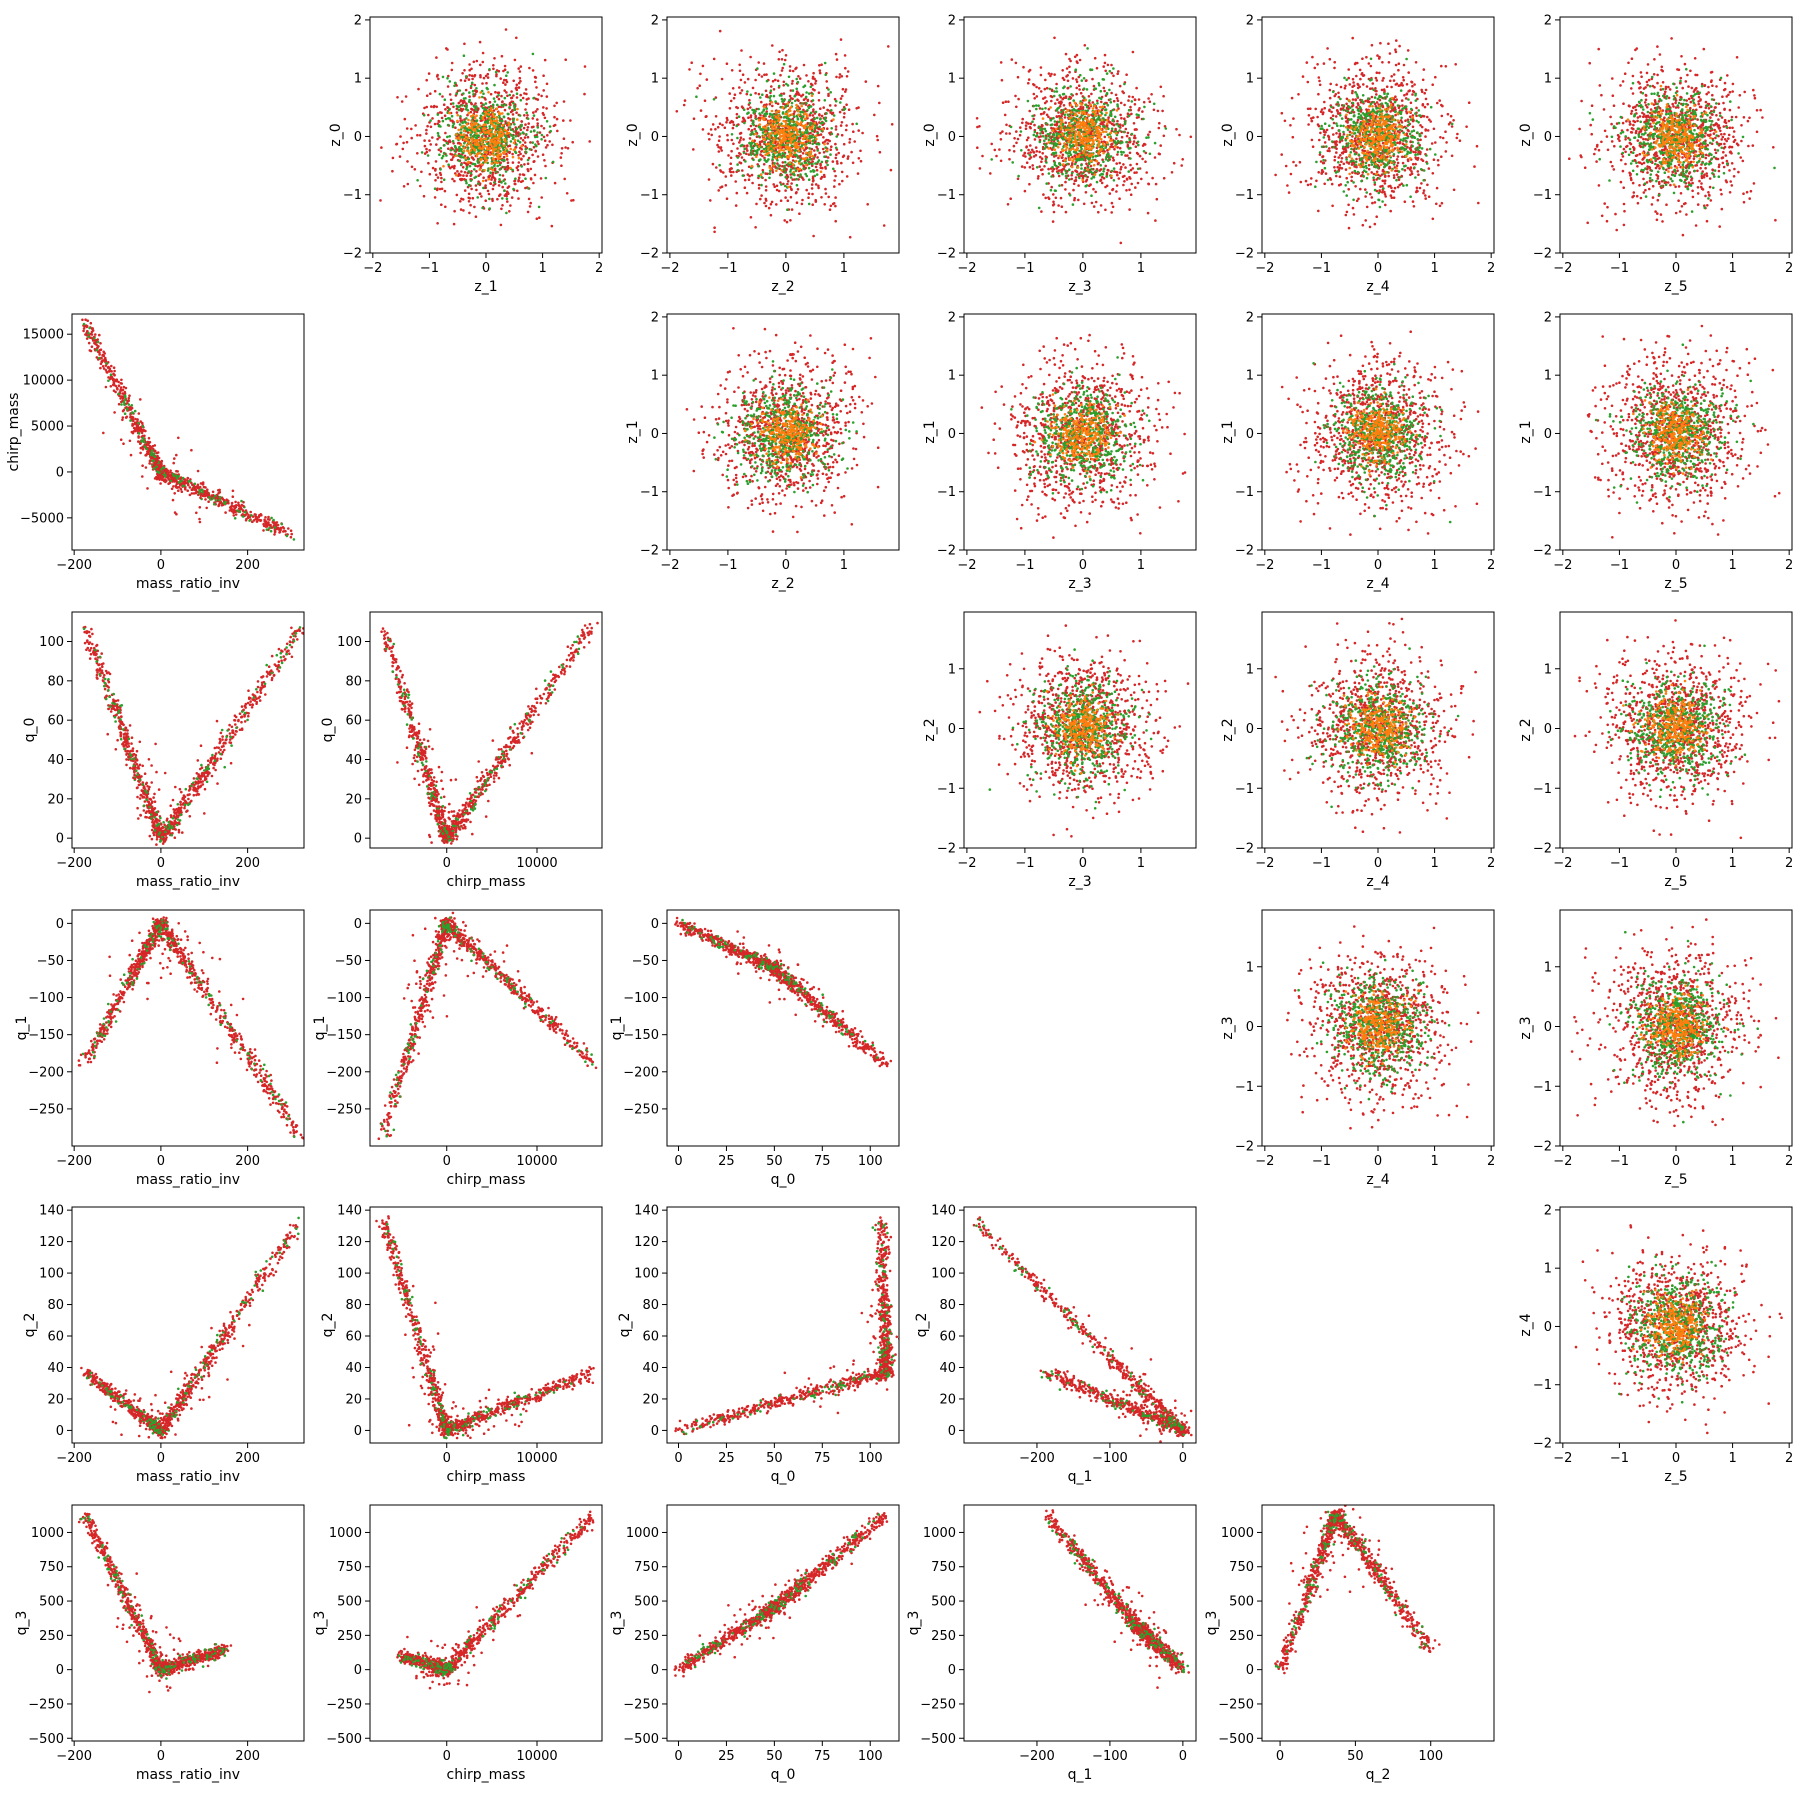 This screenshot has width=1800, height=1800. I want to click on y-tick-label: 0, so click(60, 839).